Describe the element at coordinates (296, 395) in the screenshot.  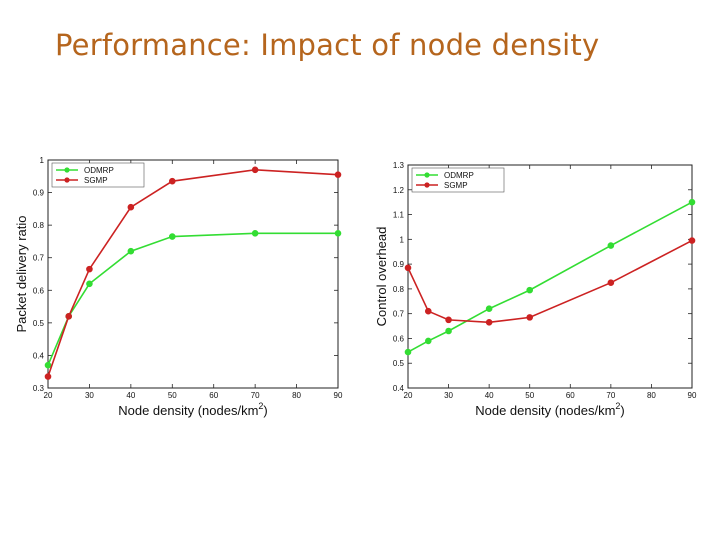
I see `left-x-tick-label: 80` at that location.